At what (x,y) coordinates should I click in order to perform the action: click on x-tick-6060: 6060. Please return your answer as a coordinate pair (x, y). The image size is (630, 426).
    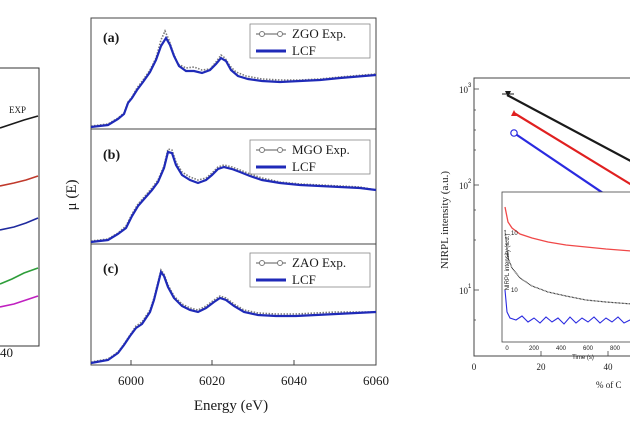
    Looking at the image, I should click on (376, 380).